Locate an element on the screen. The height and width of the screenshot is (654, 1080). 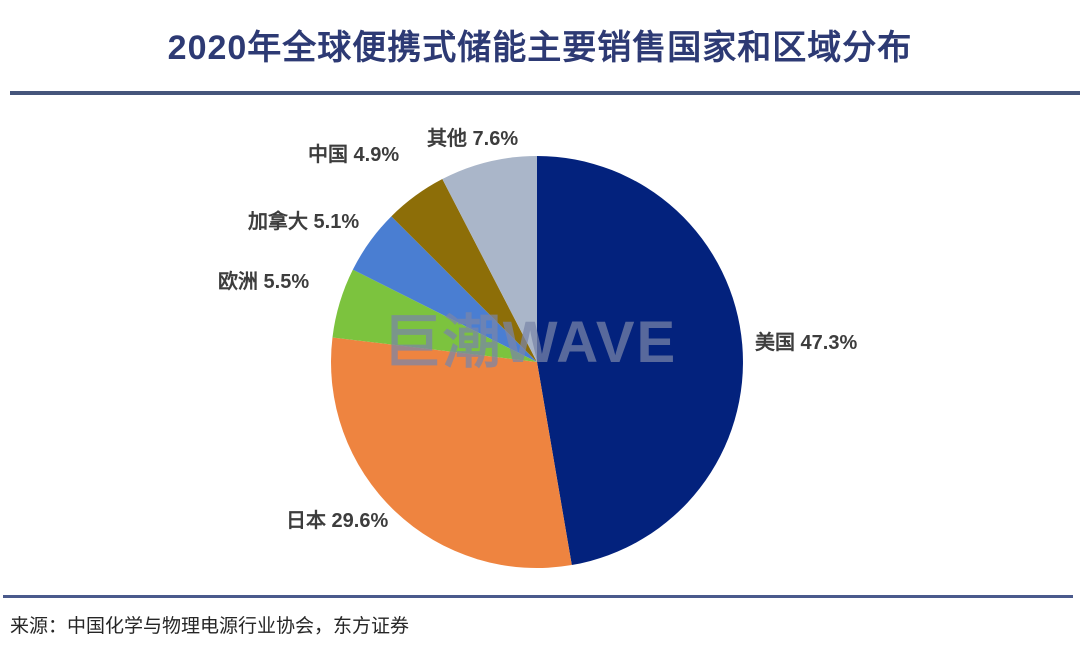
slice-label-canada: 加拿大 5.1% is located at coordinates (304, 222).